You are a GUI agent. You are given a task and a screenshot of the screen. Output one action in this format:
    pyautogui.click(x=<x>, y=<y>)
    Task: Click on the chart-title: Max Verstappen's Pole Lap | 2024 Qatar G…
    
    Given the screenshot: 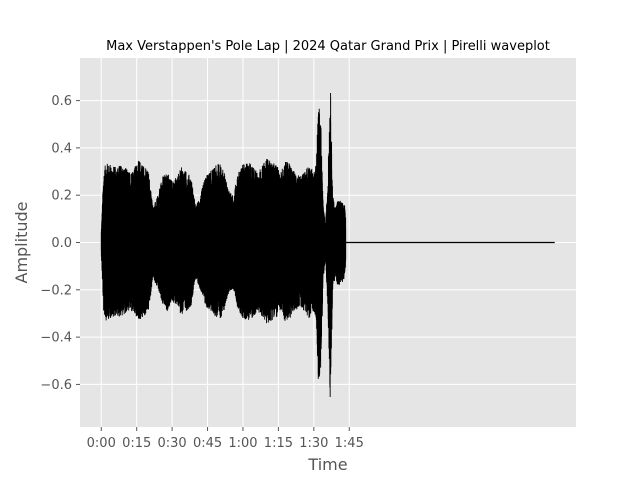 What is the action you would take?
    pyautogui.click(x=328, y=46)
    